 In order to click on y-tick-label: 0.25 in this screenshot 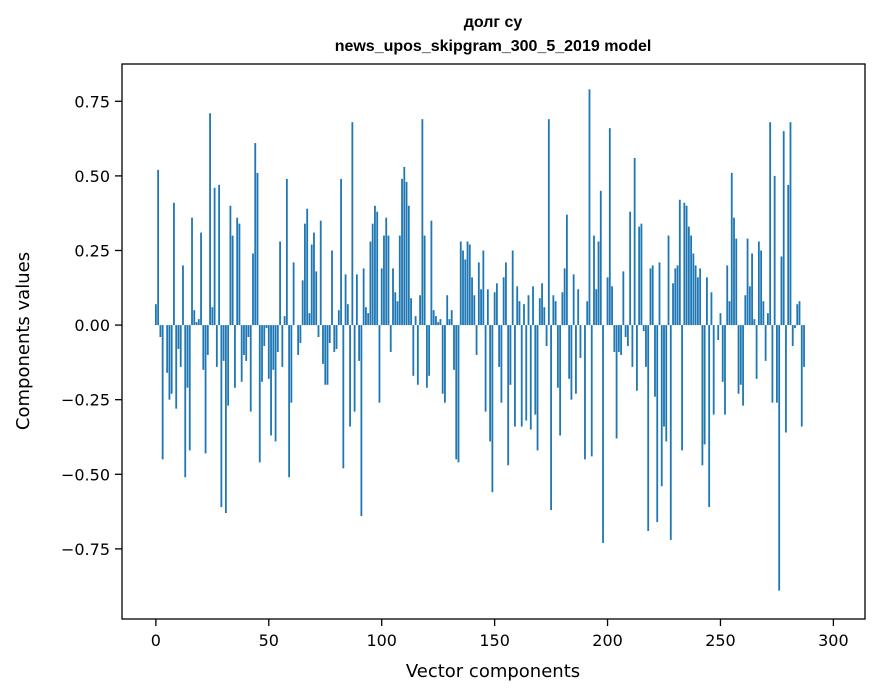, I will do `click(92, 250)`.